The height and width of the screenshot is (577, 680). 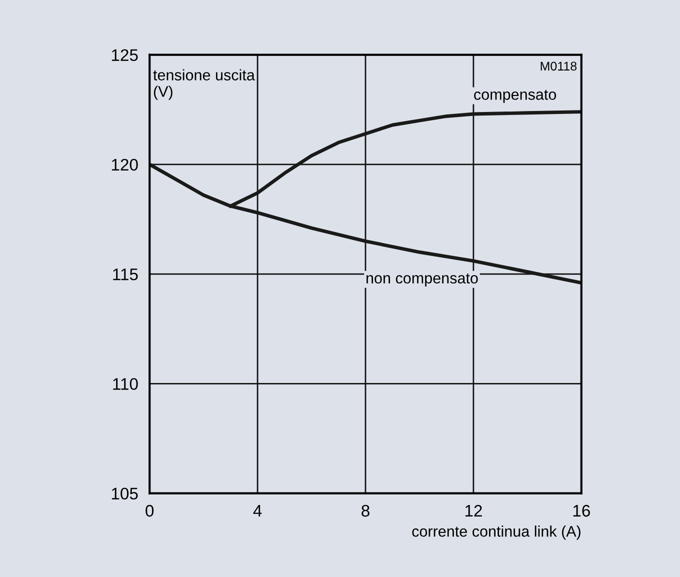 What do you see at coordinates (125, 164) in the screenshot?
I see `y-tick-label: 120` at bounding box center [125, 164].